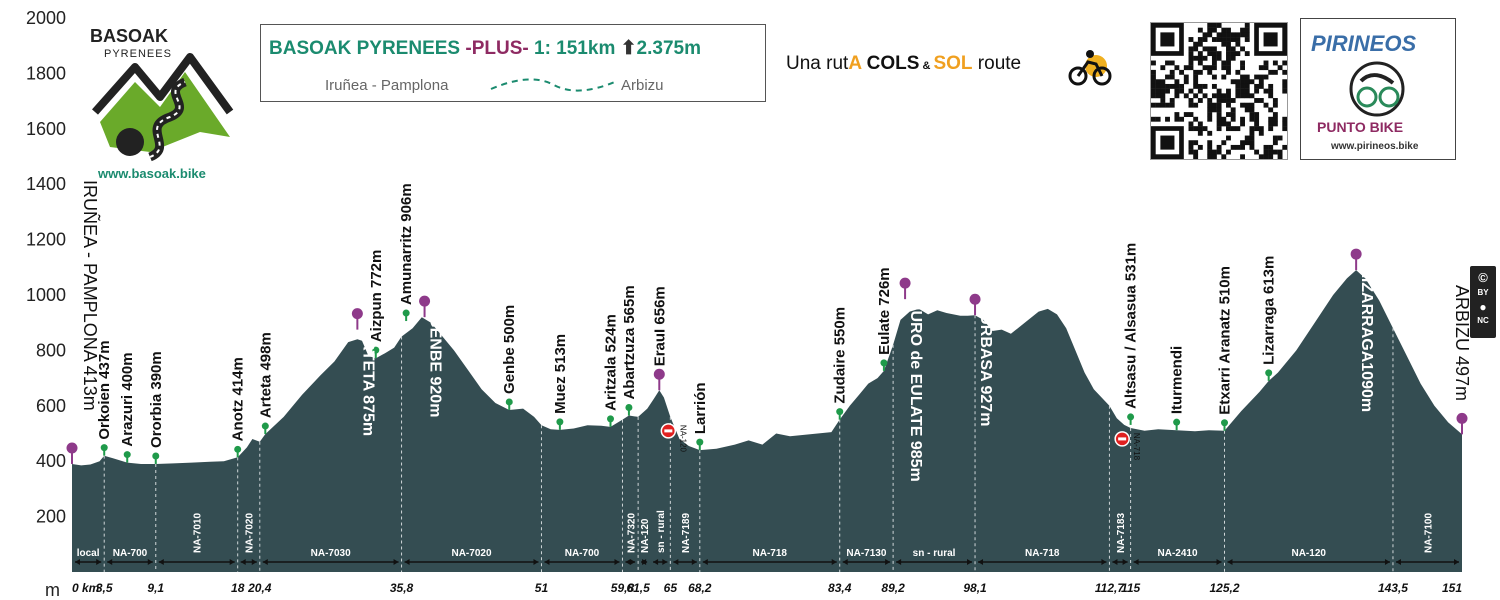  What do you see at coordinates (250, 533) in the screenshot?
I see `road-label: NA-7020` at bounding box center [250, 533].